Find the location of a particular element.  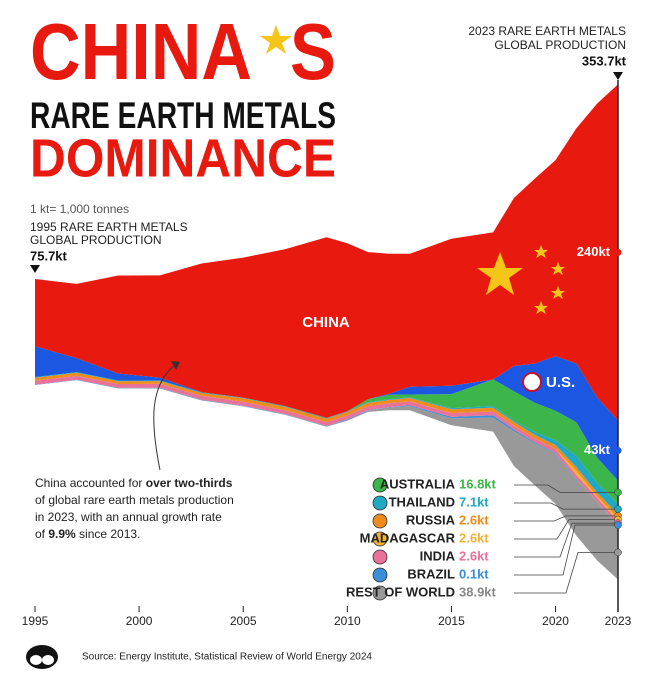

value-label: 43kt is located at coordinates (597, 449).